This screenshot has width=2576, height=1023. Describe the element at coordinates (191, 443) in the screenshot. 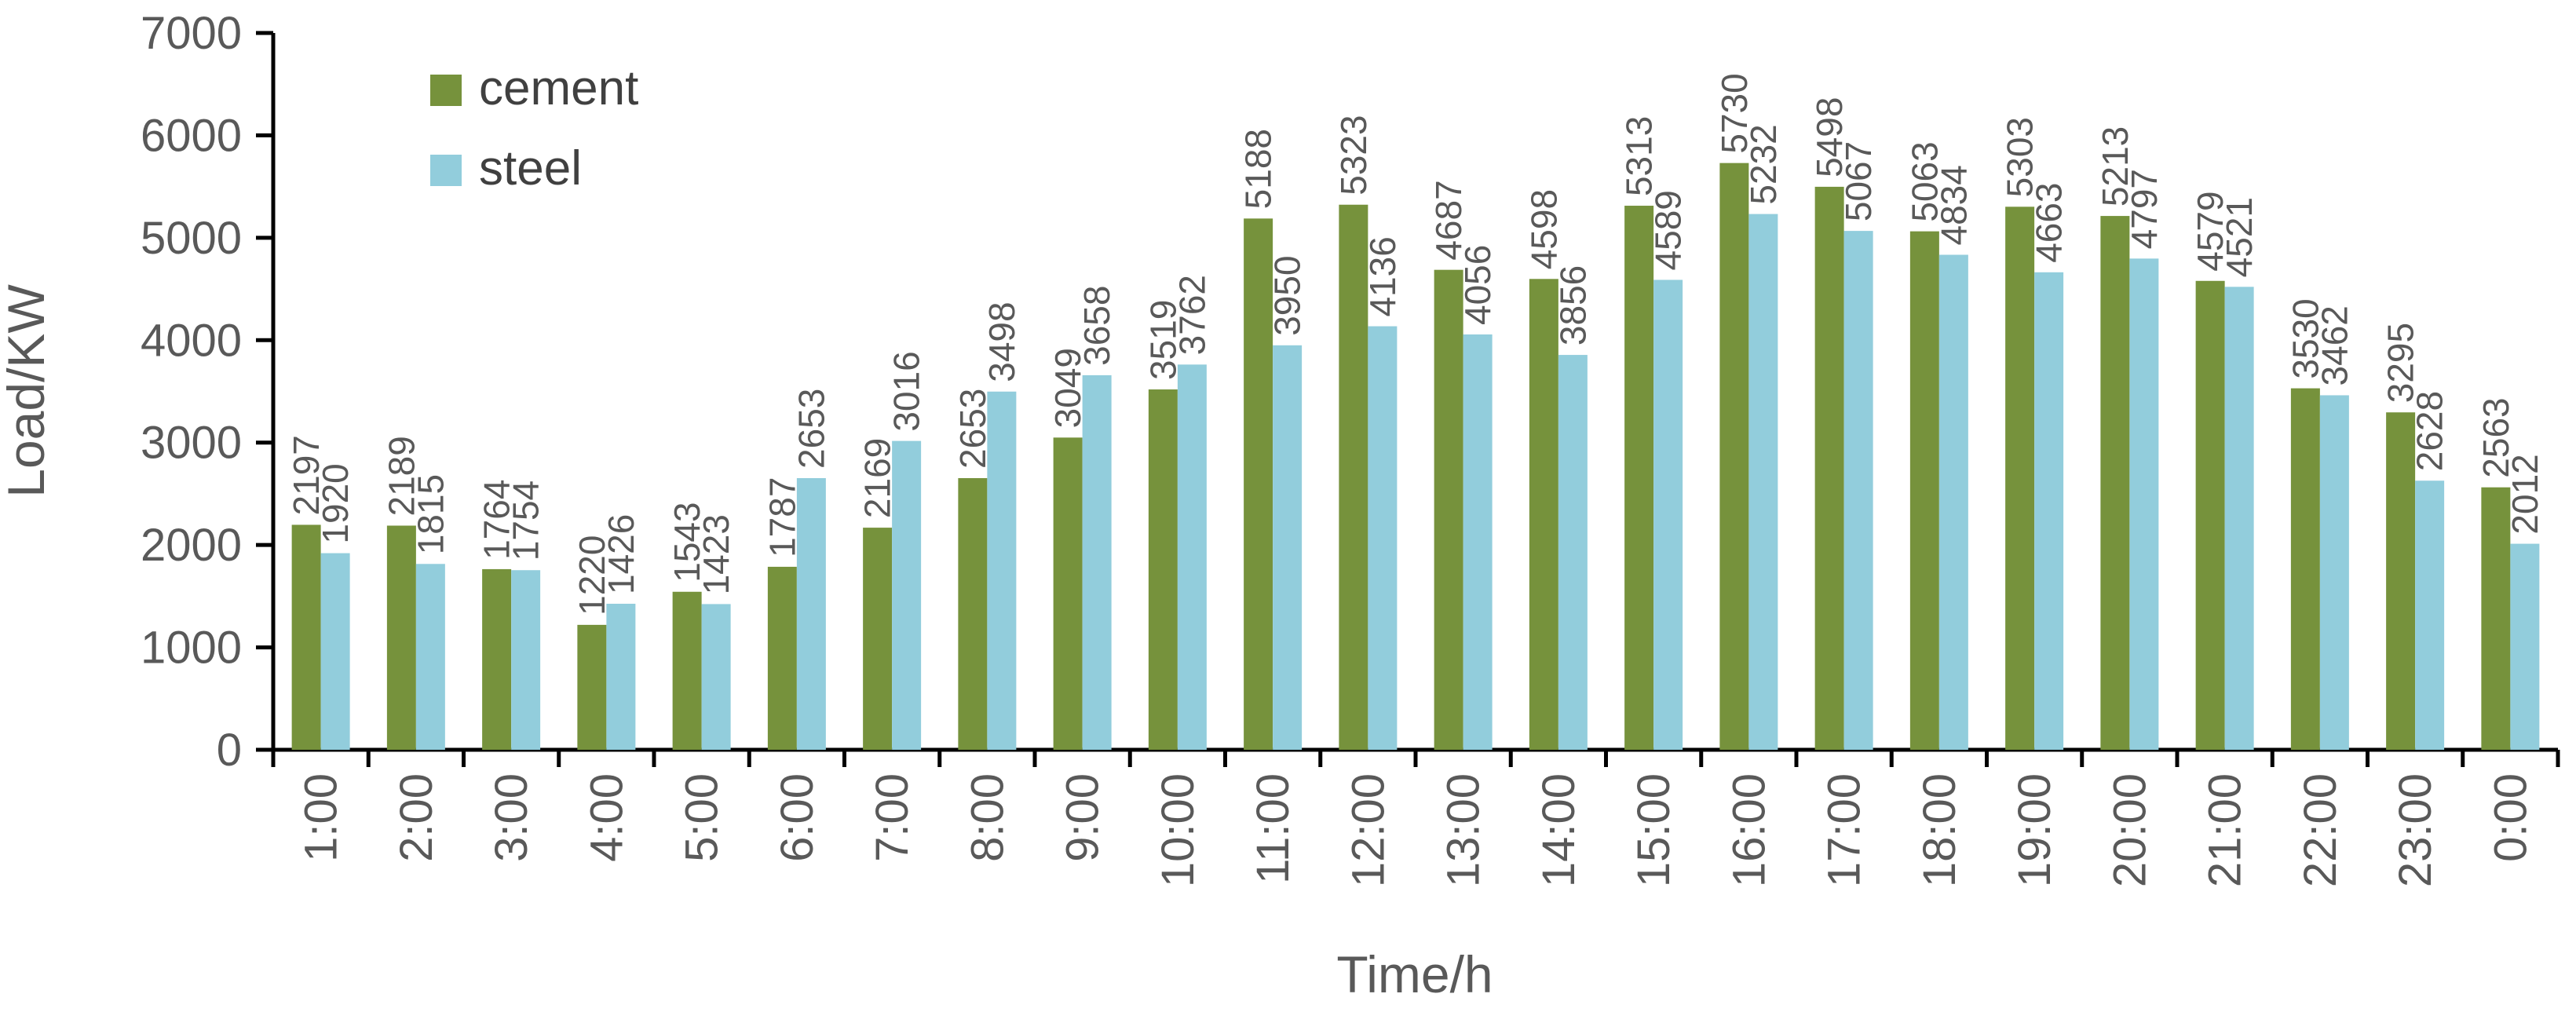

I see `y-tick-label: 3000` at that location.